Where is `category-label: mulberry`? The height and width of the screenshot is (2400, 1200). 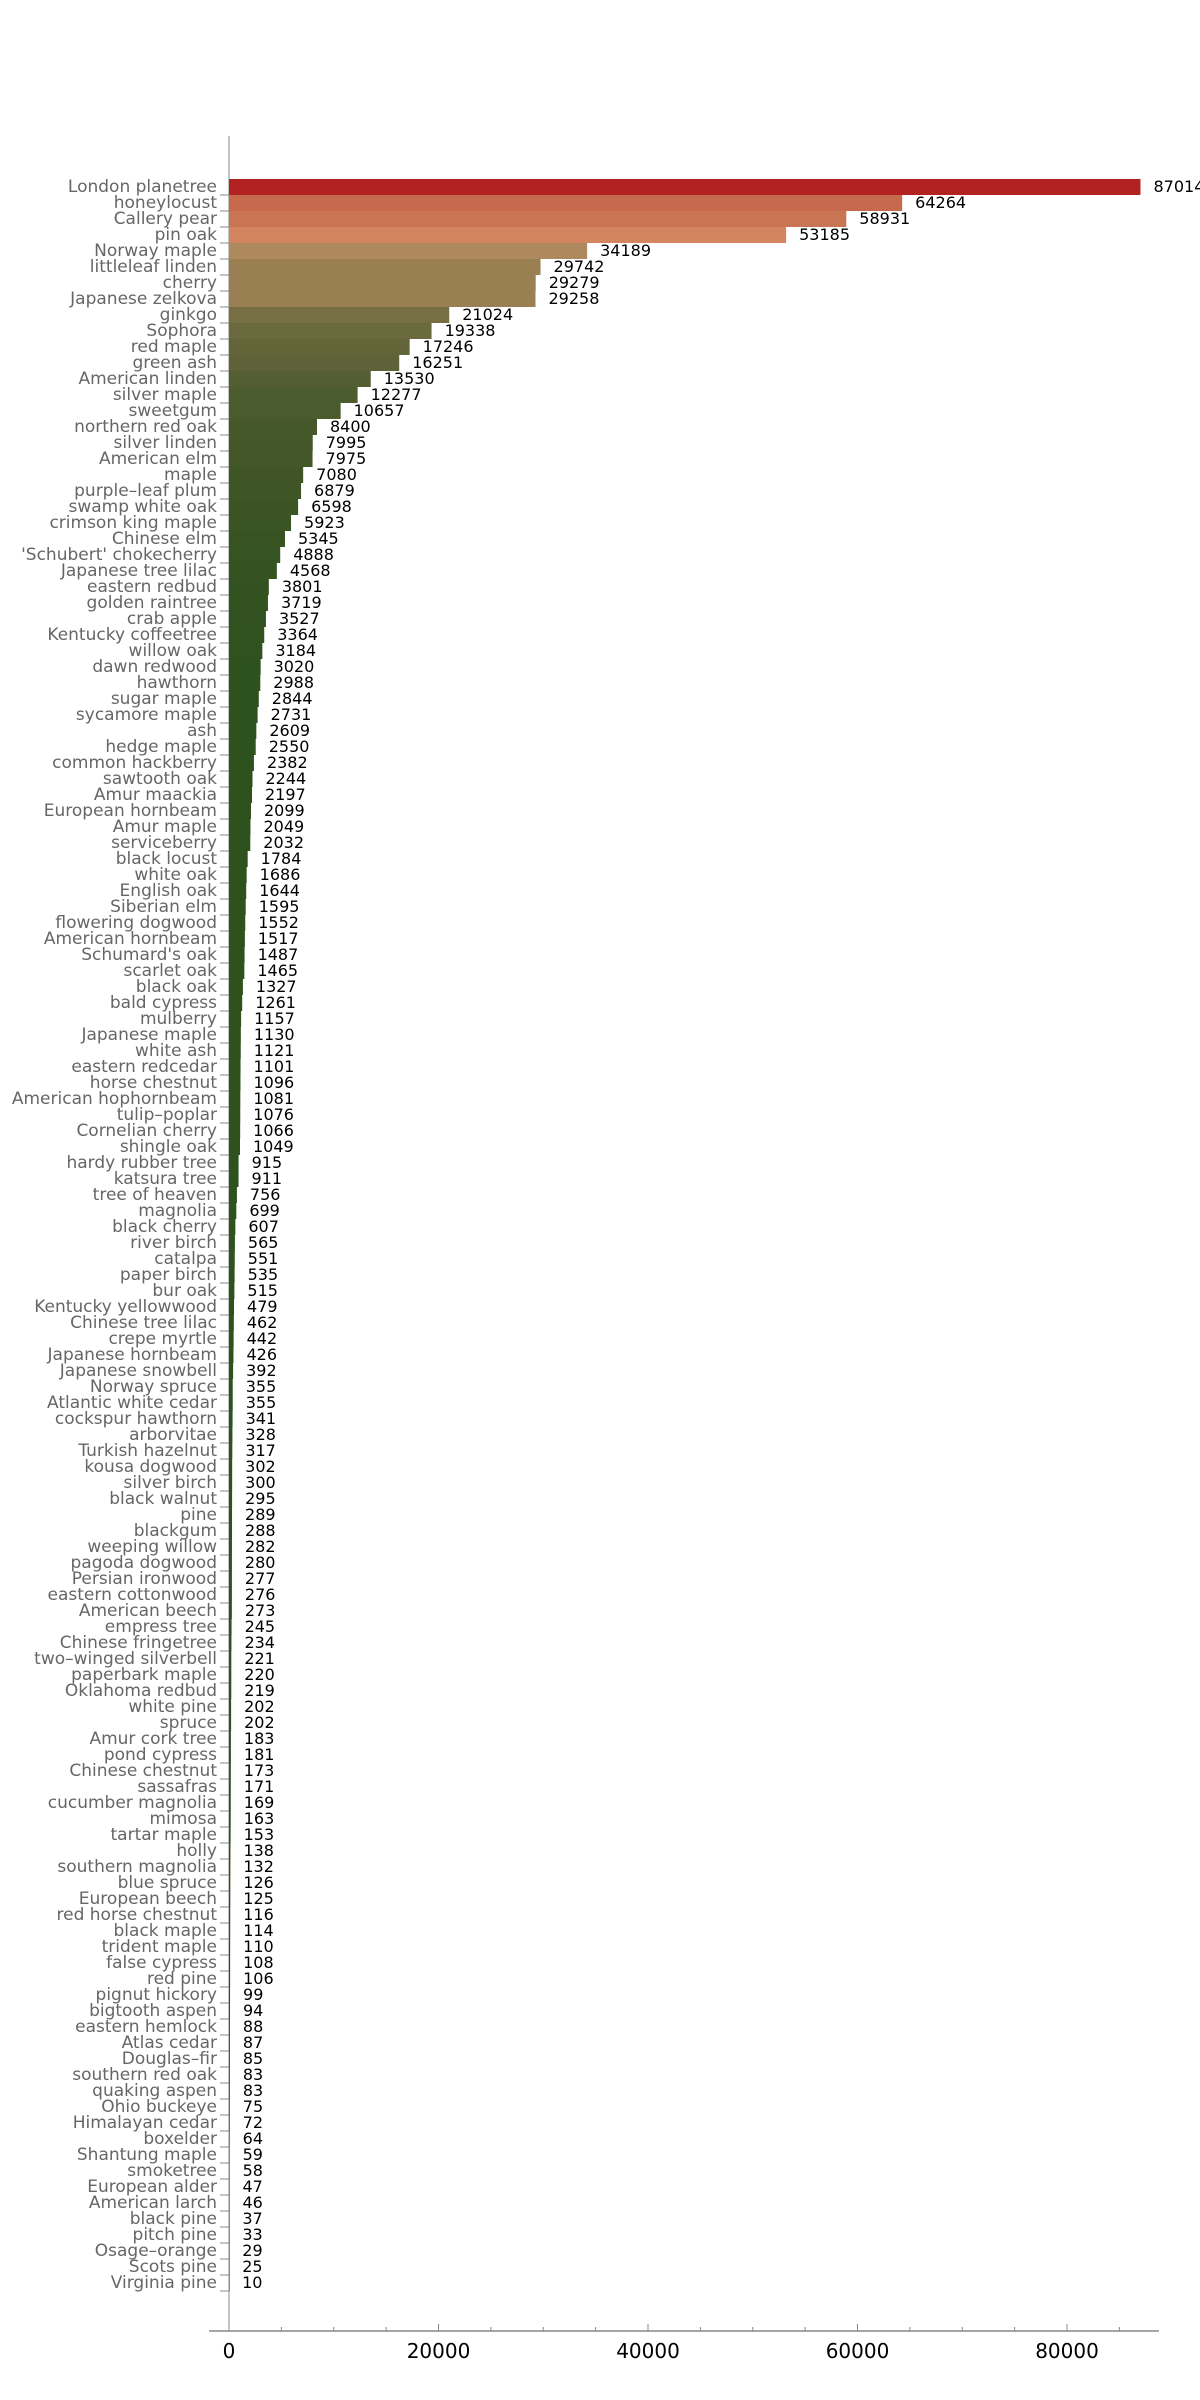
category-label: mulberry is located at coordinates (178, 1019).